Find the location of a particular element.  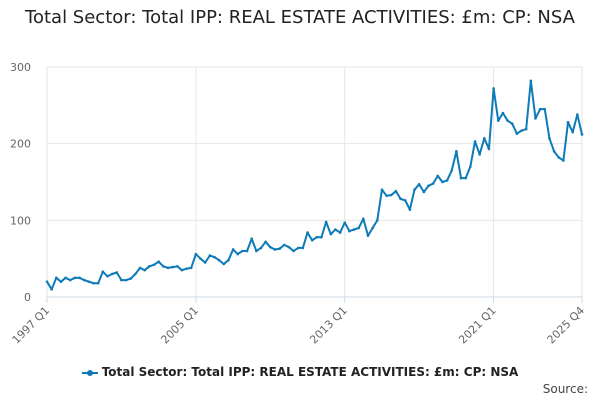

data-point: 72 is located at coordinates (265, 242).